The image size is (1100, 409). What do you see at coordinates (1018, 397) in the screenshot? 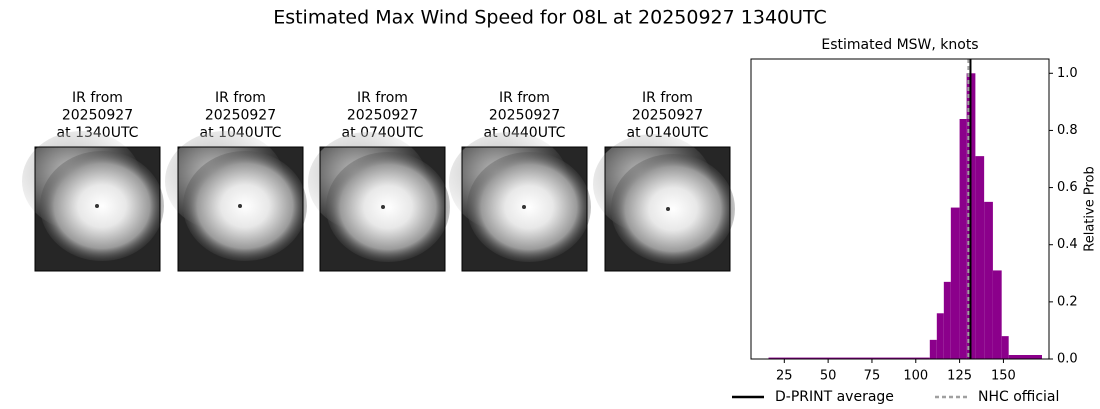
I see `legend-label: NHC official` at bounding box center [1018, 397].